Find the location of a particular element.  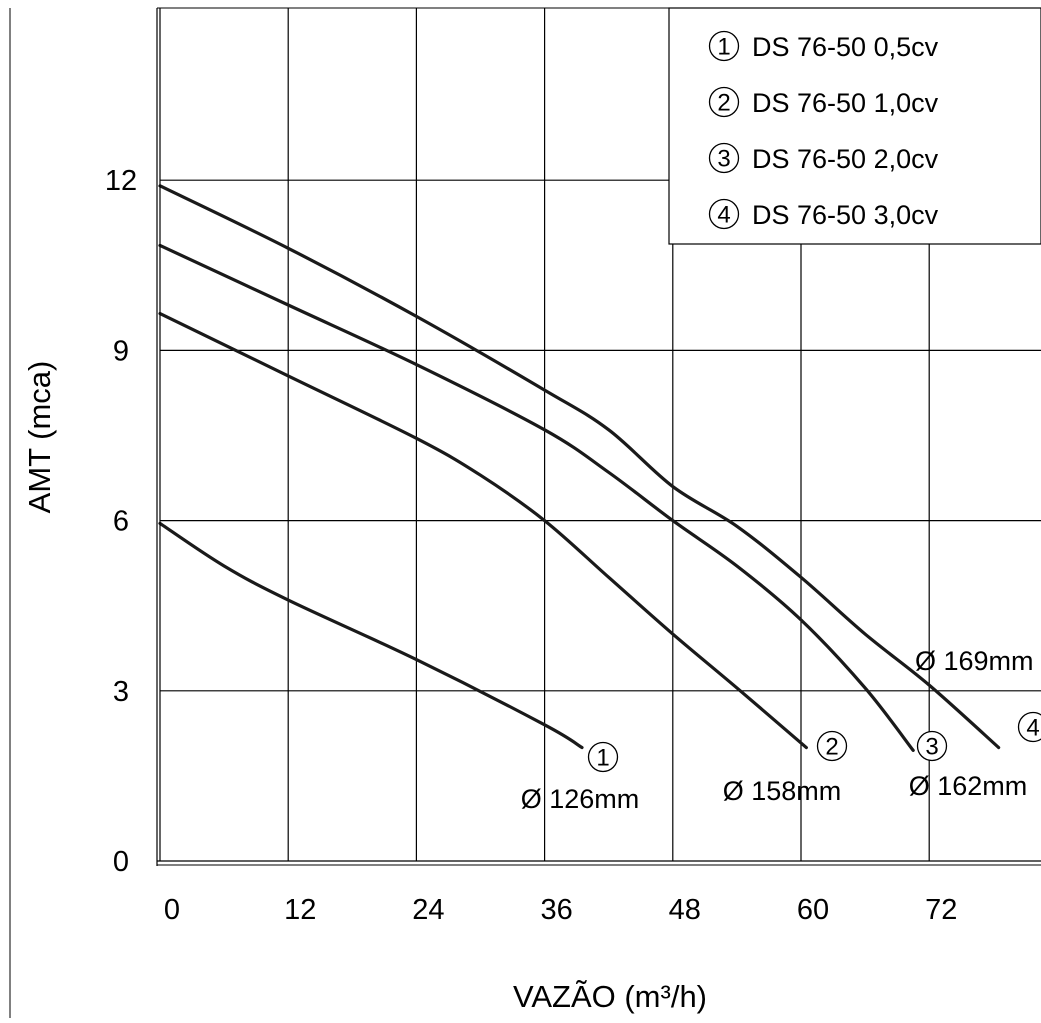

diameter-label-3: Ø 162mm is located at coordinates (968, 786).